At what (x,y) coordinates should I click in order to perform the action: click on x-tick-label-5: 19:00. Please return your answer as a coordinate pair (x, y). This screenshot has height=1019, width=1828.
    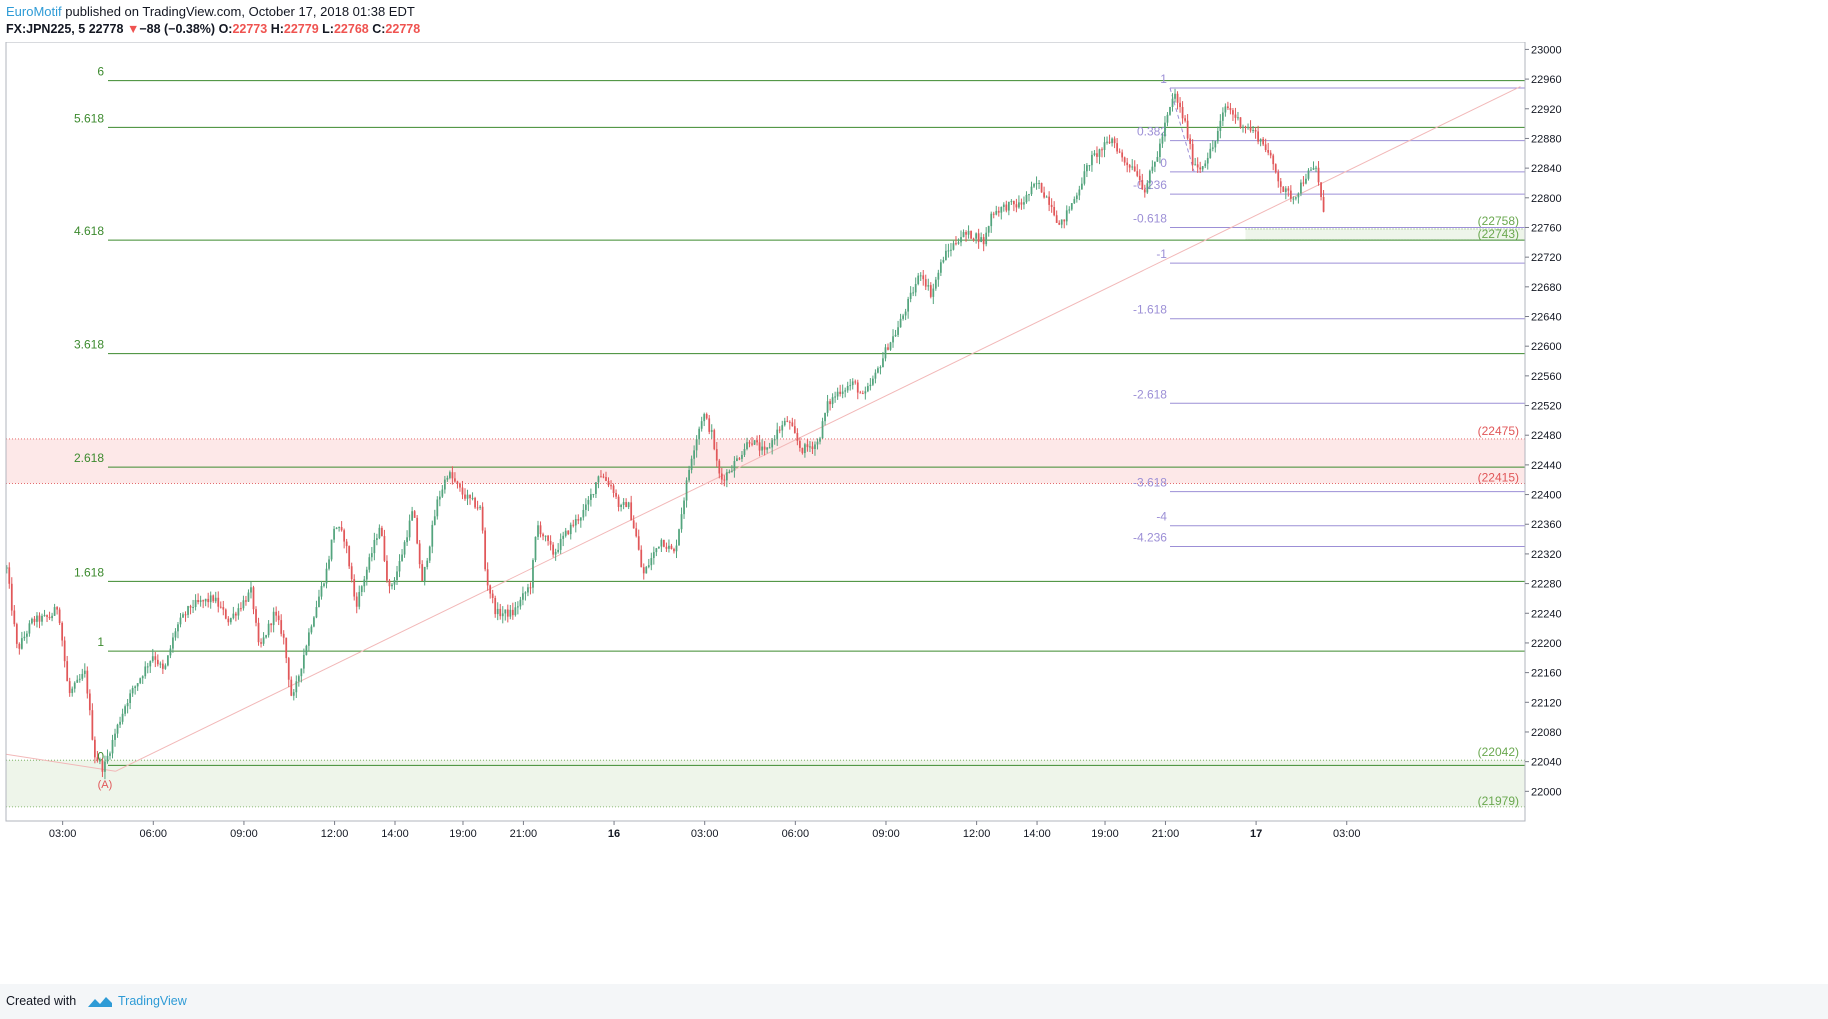
    Looking at the image, I should click on (463, 834).